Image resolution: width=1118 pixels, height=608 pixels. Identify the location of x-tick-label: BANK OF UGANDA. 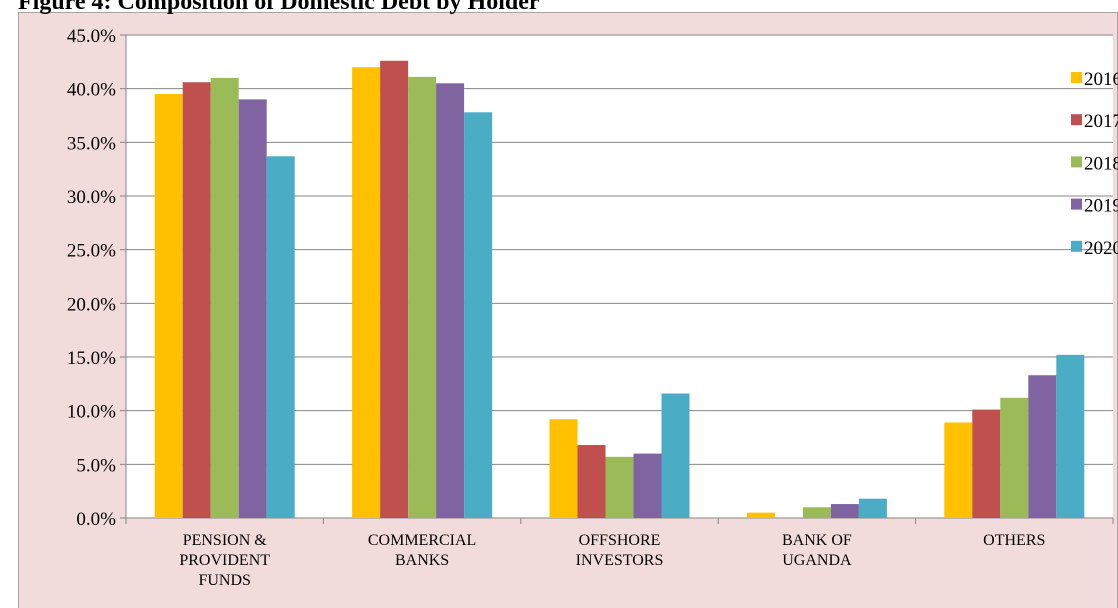
(817, 550).